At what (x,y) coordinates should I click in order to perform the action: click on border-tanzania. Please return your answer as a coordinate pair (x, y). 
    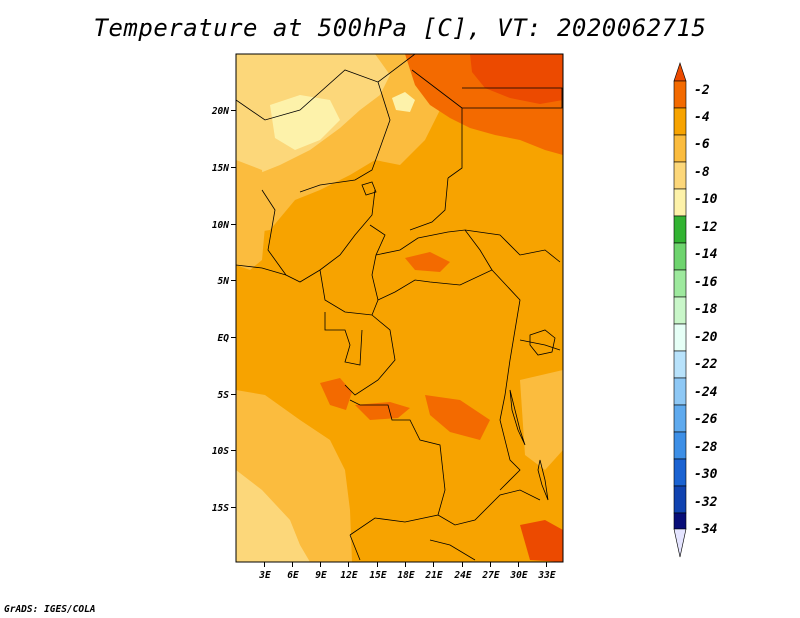
    Looking at the image, I should click on (540, 345).